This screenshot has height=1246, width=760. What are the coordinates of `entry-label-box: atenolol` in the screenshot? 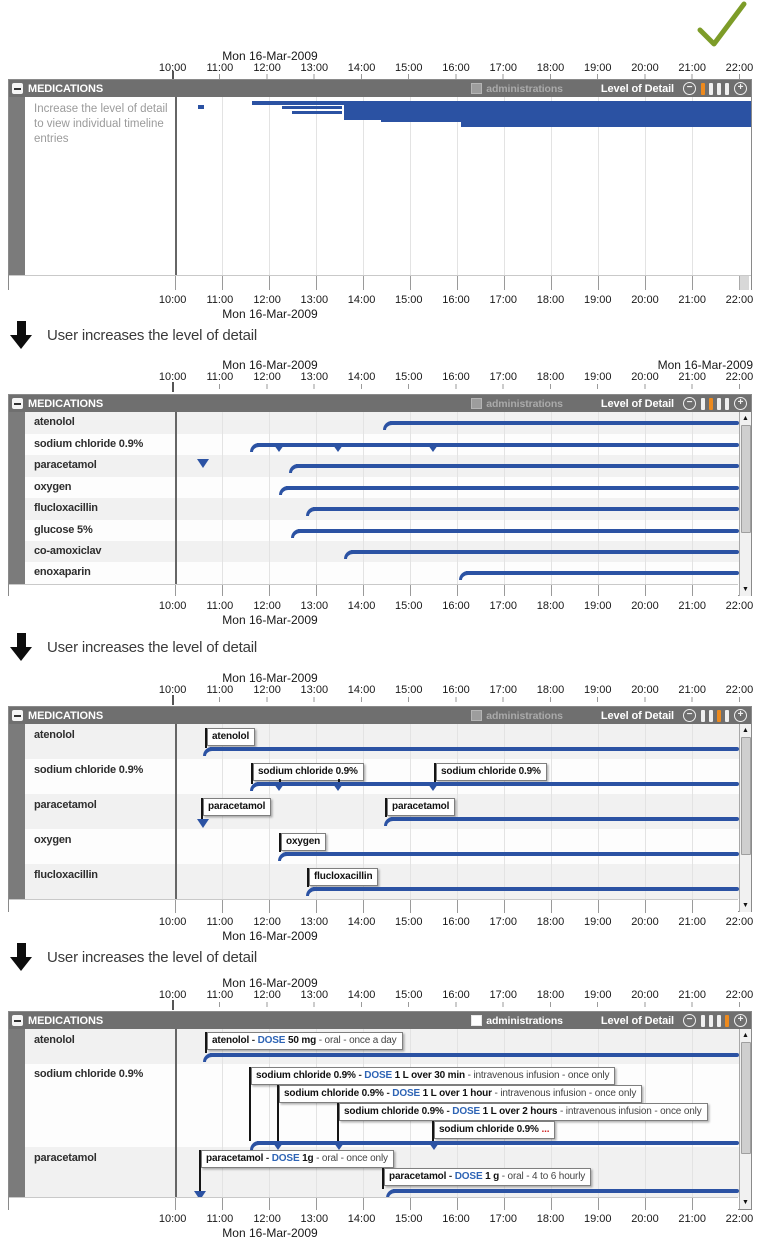 It's located at (231, 737).